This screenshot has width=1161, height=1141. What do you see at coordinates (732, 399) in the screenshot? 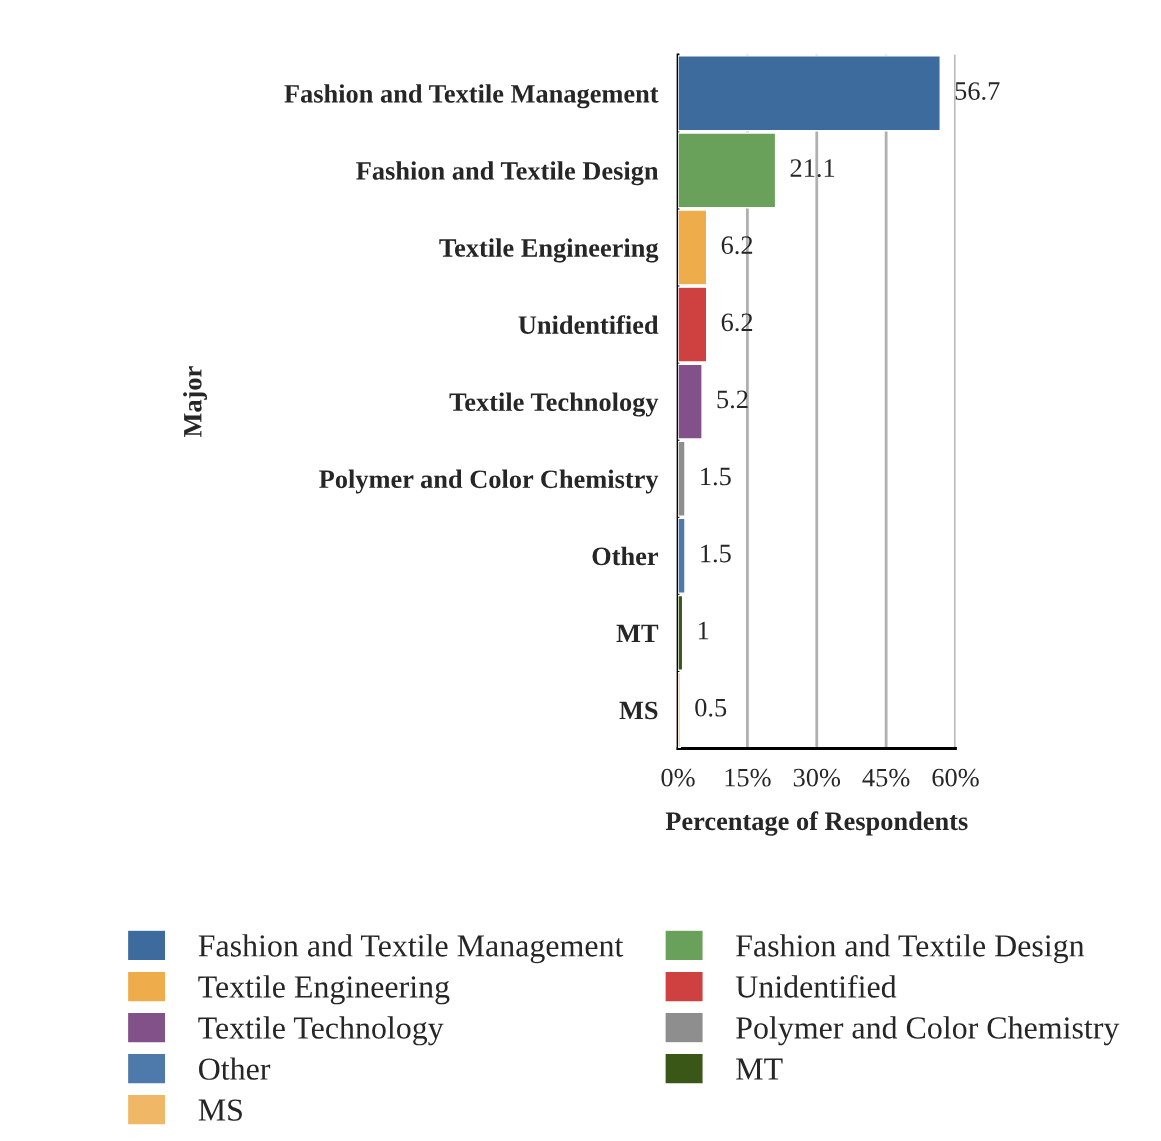
I see `data-label: 5.2` at bounding box center [732, 399].